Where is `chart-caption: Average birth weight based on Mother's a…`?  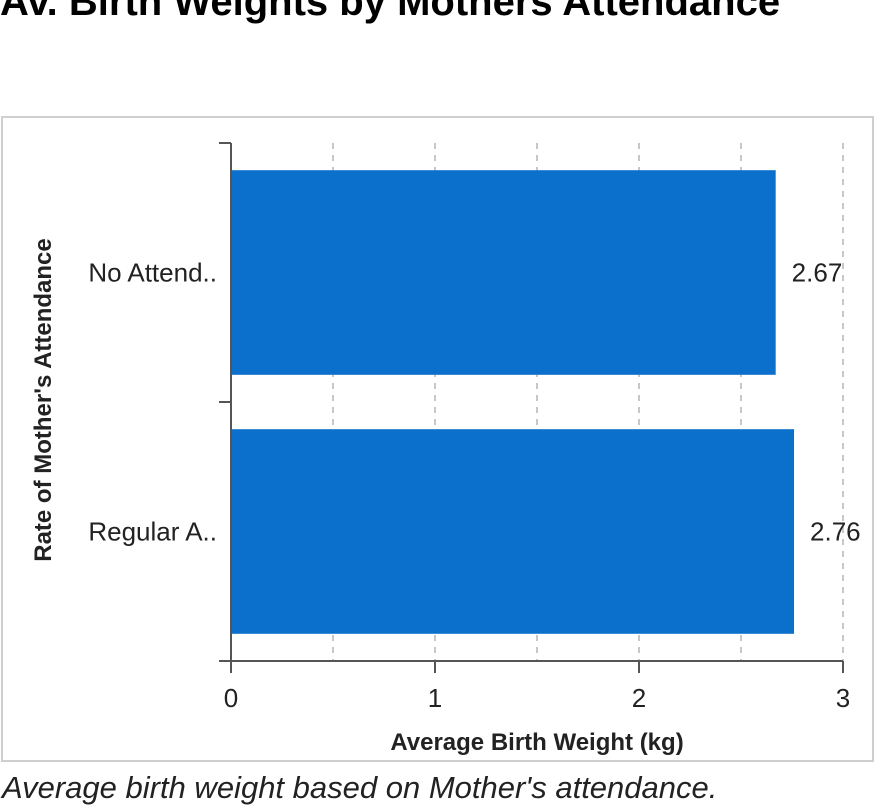 chart-caption: Average birth weight based on Mother's a… is located at coordinates (360, 787).